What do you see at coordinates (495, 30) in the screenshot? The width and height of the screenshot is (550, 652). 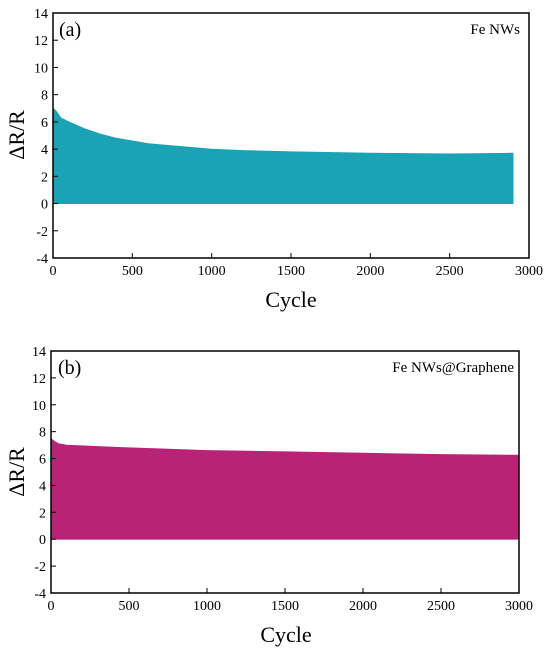 I see `legend-entry: Fe NWs` at bounding box center [495, 30].